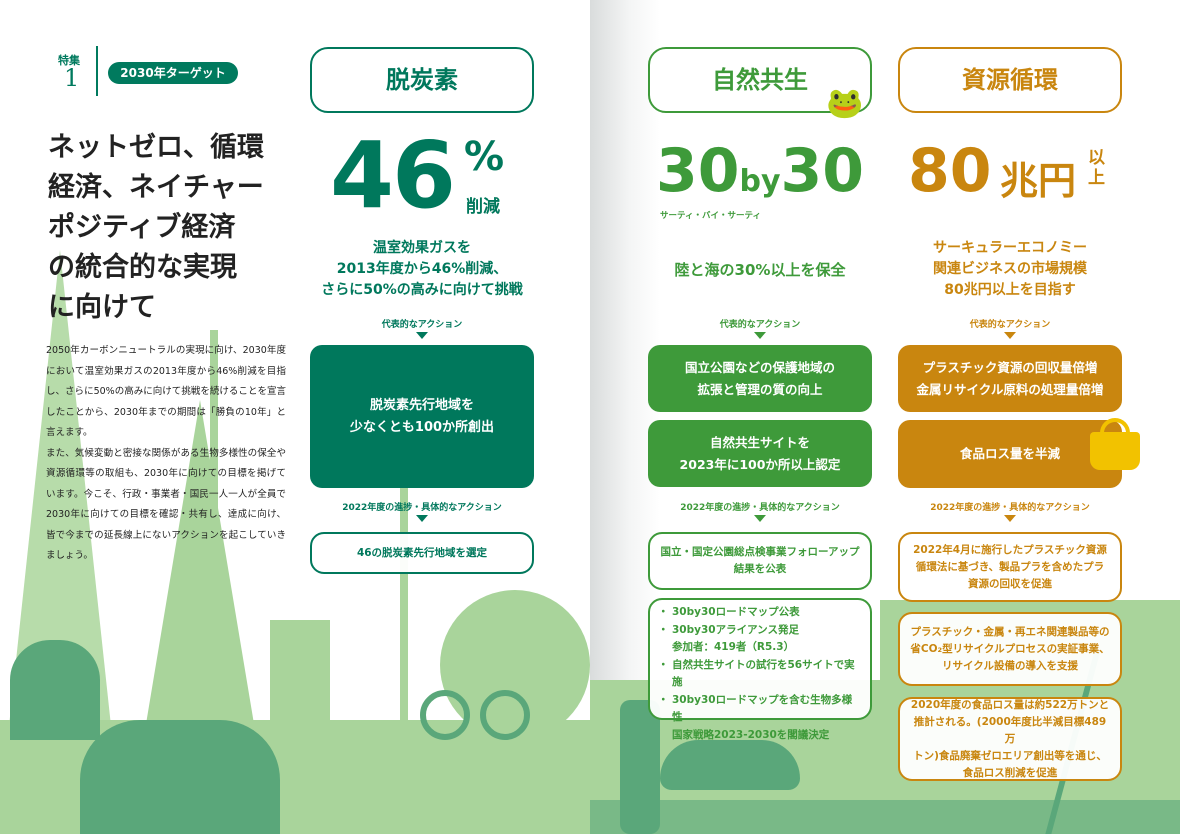 Image resolution: width=1180 pixels, height=834 pixels. Describe the element at coordinates (1115, 444) in the screenshot. I see `basket-icon` at that location.